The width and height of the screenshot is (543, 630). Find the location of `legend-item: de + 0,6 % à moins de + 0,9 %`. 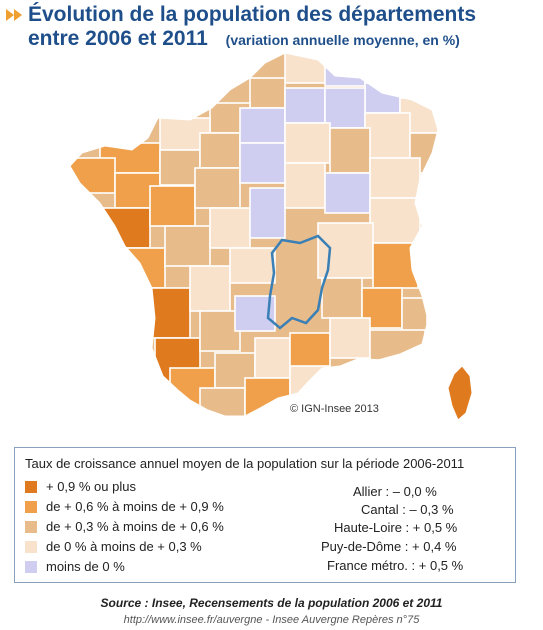

legend-item: de + 0,6 % à moins de + 0,9 % is located at coordinates (124, 506).